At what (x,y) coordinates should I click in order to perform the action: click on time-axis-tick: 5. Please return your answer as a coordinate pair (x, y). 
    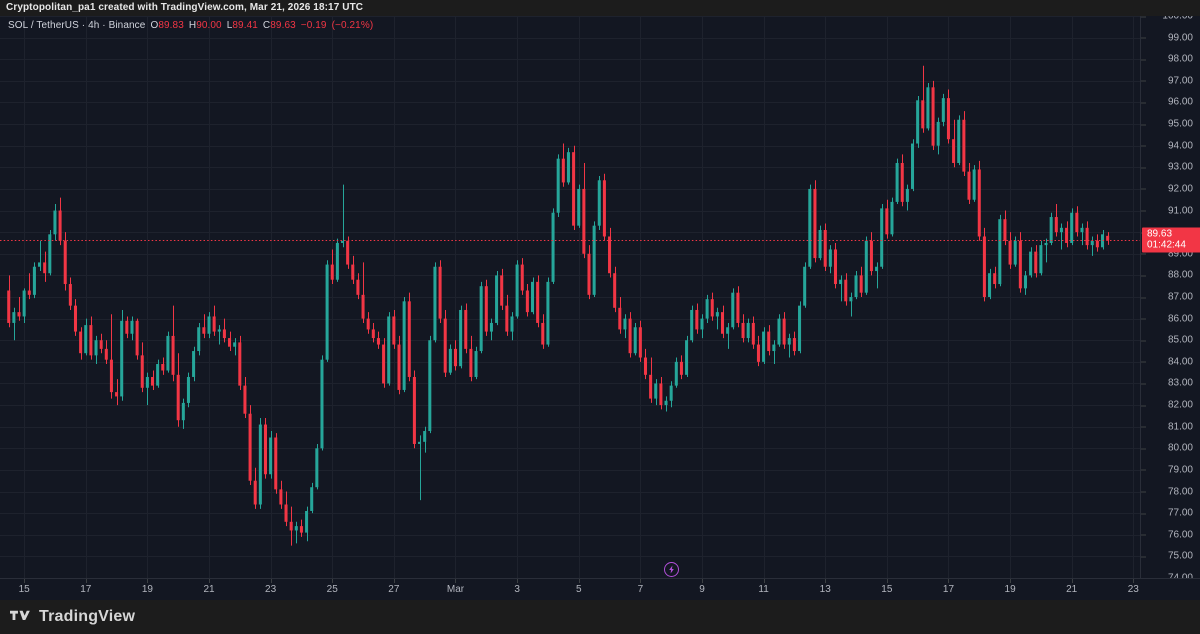
    Looking at the image, I should click on (578, 589).